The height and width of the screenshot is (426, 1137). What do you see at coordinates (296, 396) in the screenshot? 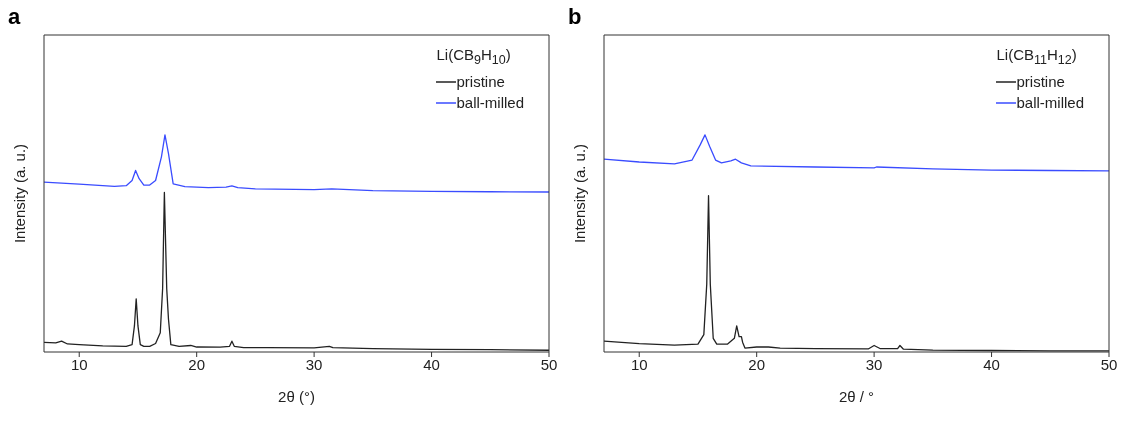
I see `x-axis-title: 2θ (°)` at bounding box center [296, 396].